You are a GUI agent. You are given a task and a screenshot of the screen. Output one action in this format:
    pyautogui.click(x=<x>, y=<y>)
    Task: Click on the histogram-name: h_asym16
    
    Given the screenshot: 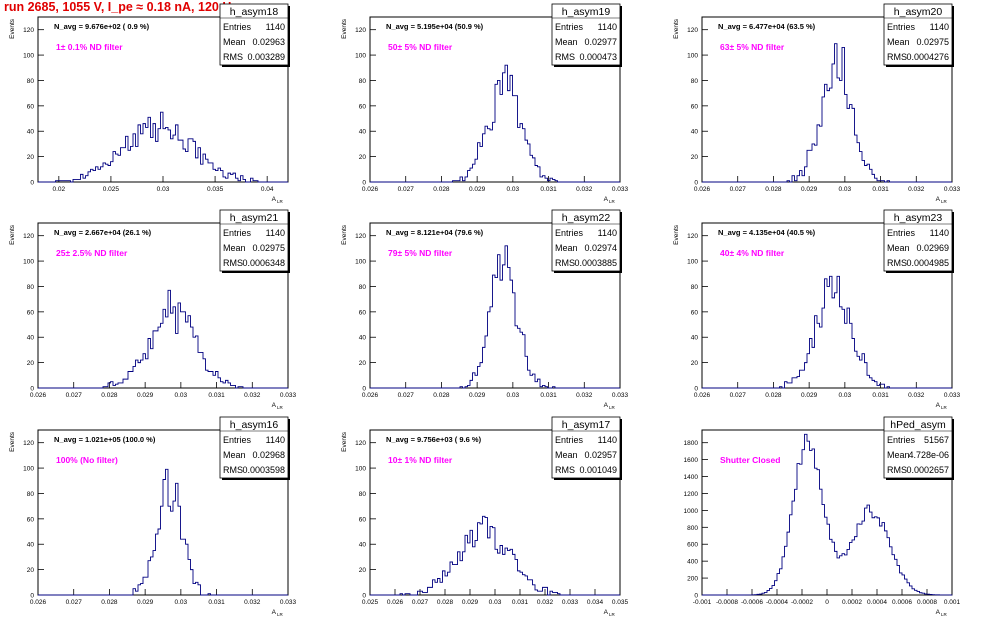 What is the action you would take?
    pyautogui.click(x=254, y=425)
    